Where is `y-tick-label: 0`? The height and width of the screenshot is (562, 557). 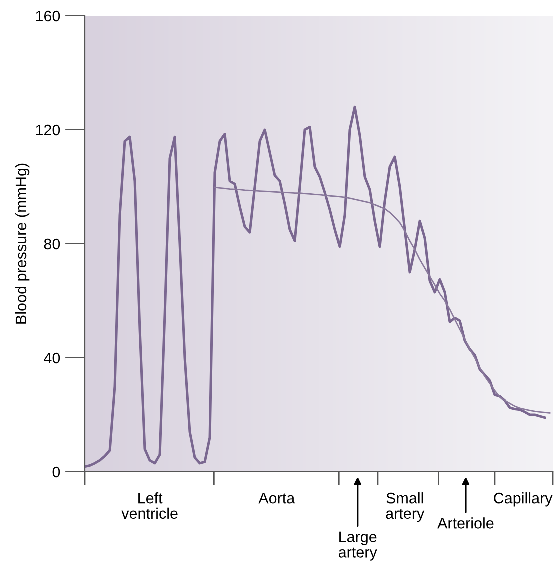
y-tick-label: 0 is located at coordinates (56, 472).